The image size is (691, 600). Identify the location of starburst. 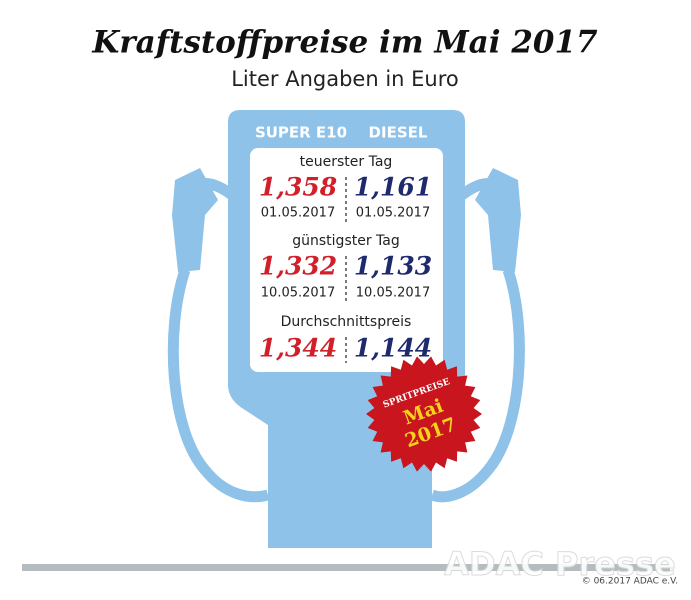
(424, 414).